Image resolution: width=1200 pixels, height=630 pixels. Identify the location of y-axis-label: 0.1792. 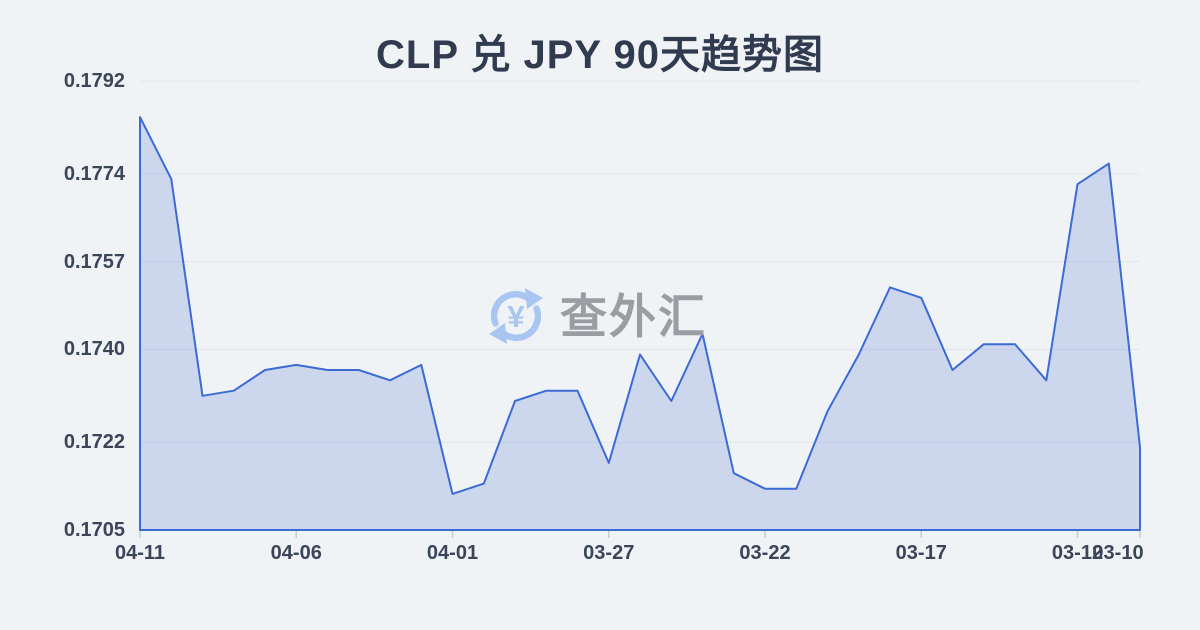
(94, 81).